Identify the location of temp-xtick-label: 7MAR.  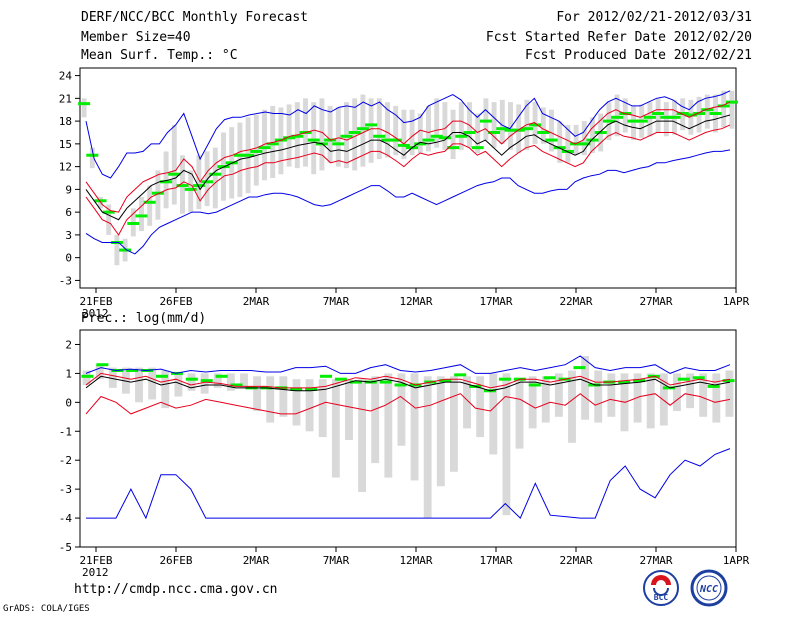
(336, 301).